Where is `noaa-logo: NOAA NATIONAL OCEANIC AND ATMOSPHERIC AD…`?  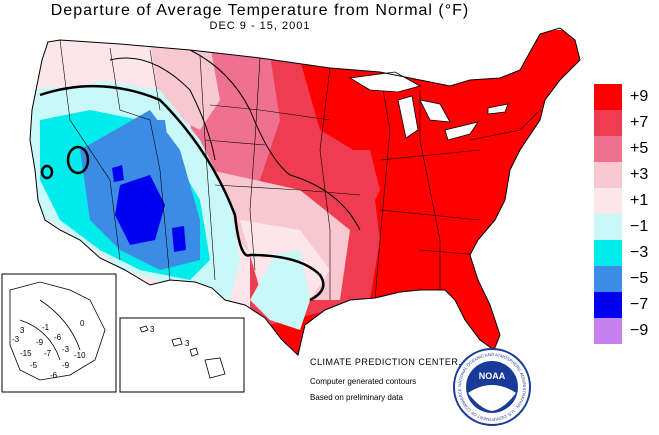
noaa-logo: NOAA NATIONAL OCEANIC AND ATMOSPHERIC AD… is located at coordinates (492, 387).